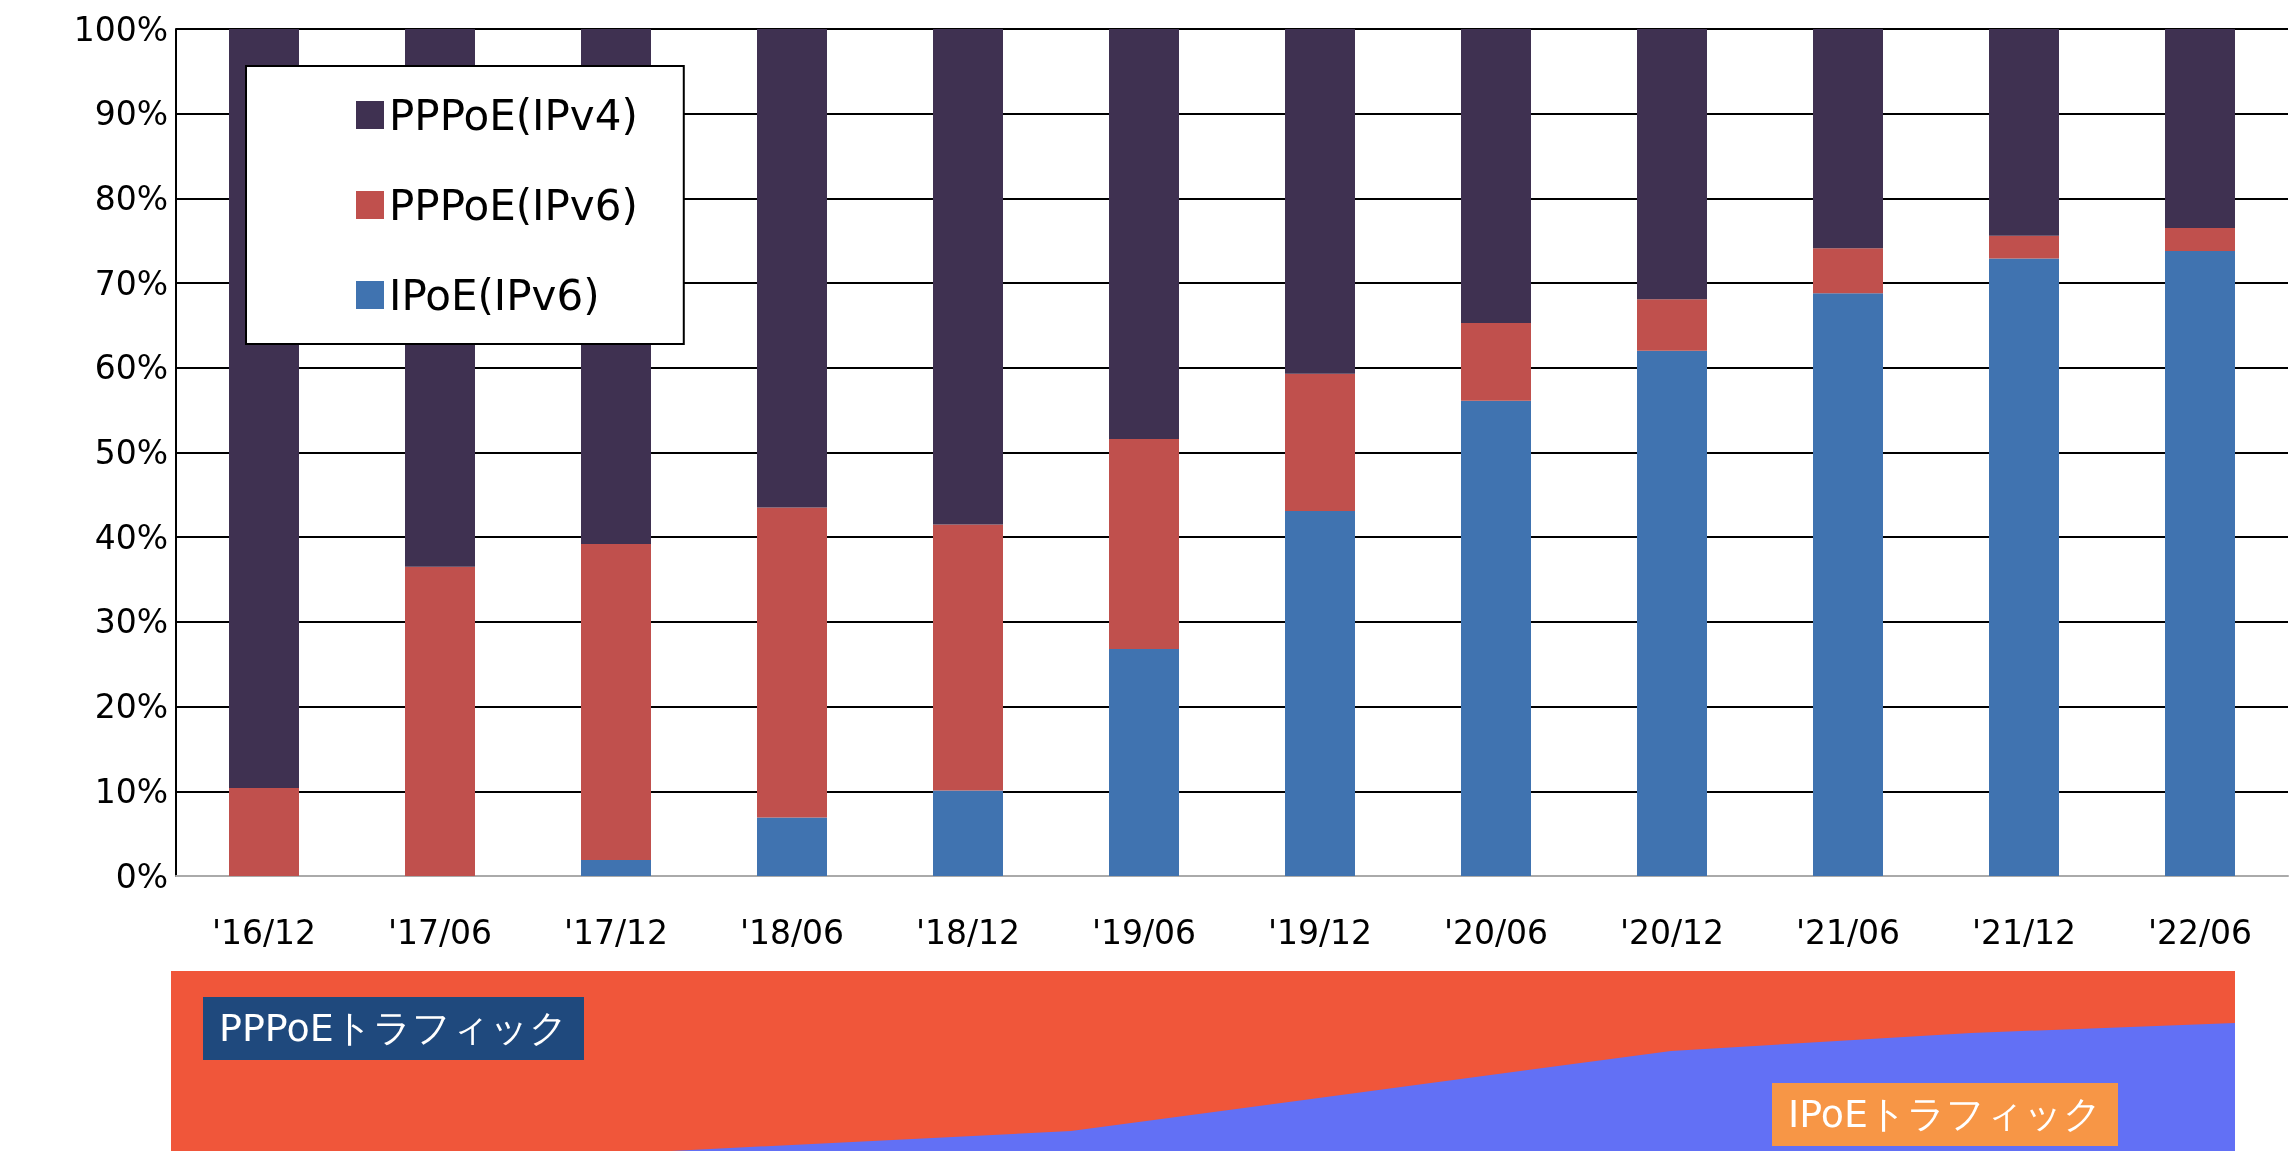  What do you see at coordinates (440, 932) in the screenshot?
I see `x-tick-label: '17/06` at bounding box center [440, 932].